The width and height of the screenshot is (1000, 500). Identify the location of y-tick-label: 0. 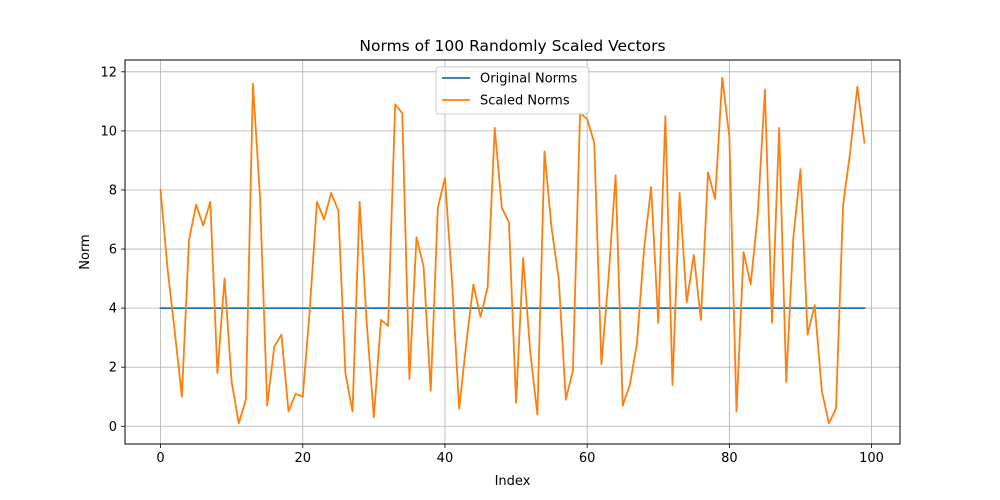
(113, 427).